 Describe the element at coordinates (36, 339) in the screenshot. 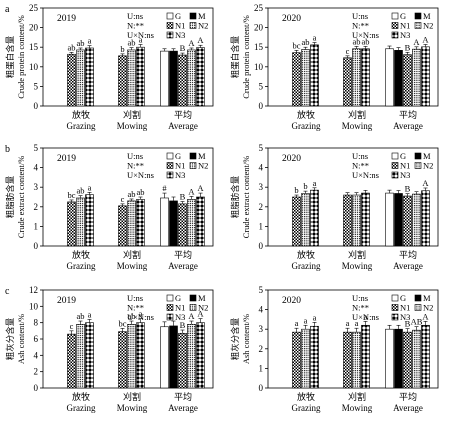

I see `y-tick-label: 6` at that location.